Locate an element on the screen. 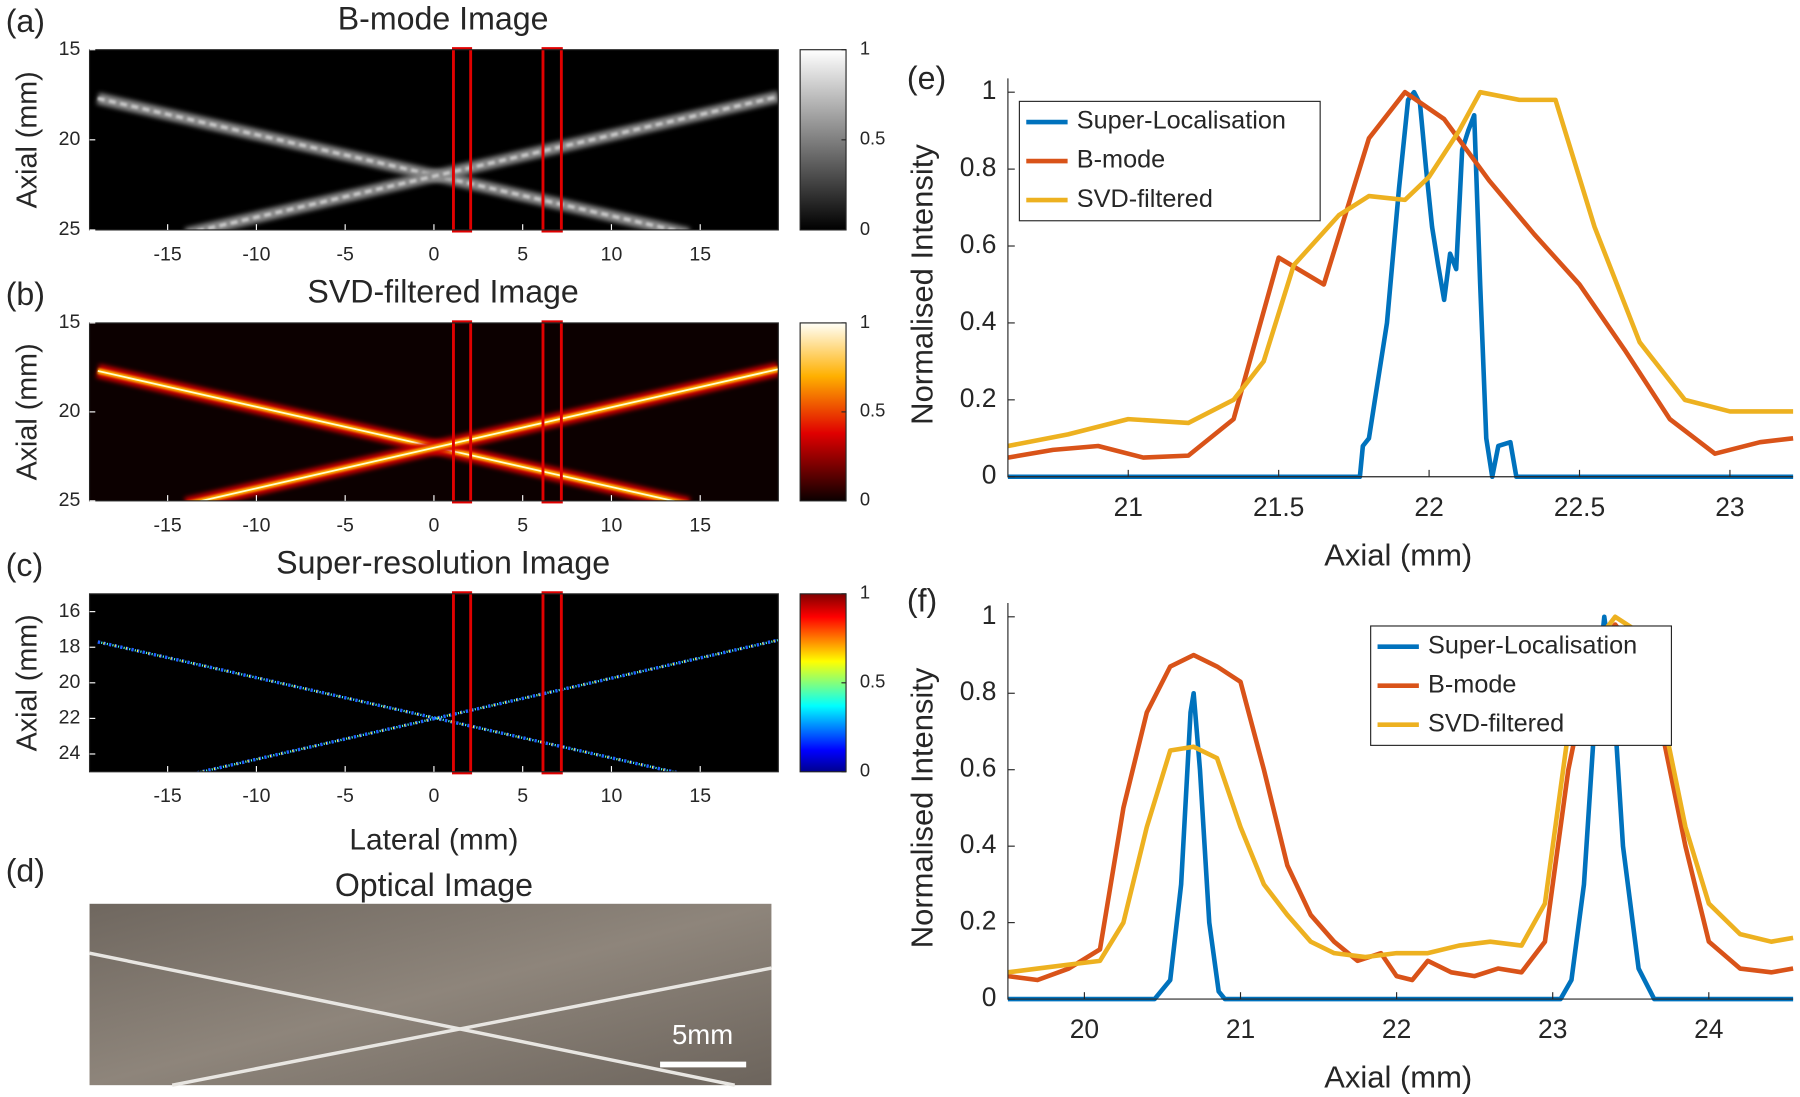  panel-title: SVD-filtered Image is located at coordinates (442, 292).